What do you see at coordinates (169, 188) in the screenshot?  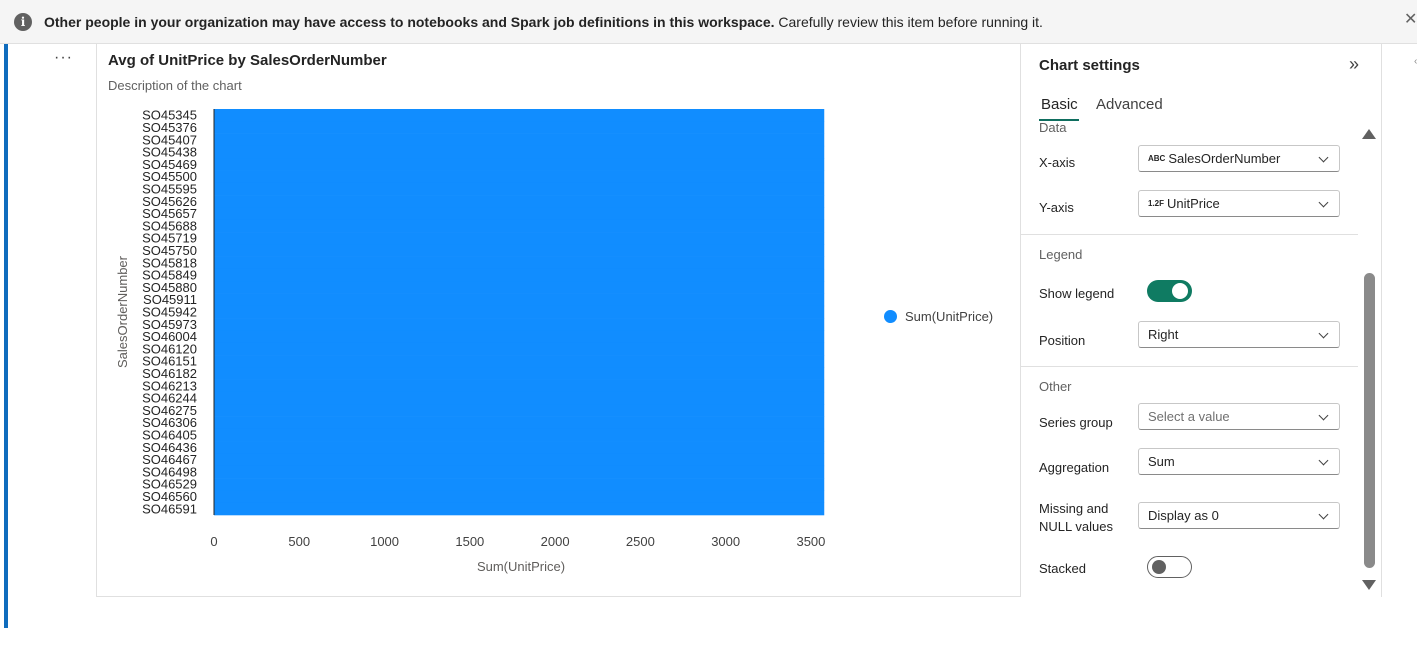 I see `y-tick-label: SO45595` at bounding box center [169, 188].